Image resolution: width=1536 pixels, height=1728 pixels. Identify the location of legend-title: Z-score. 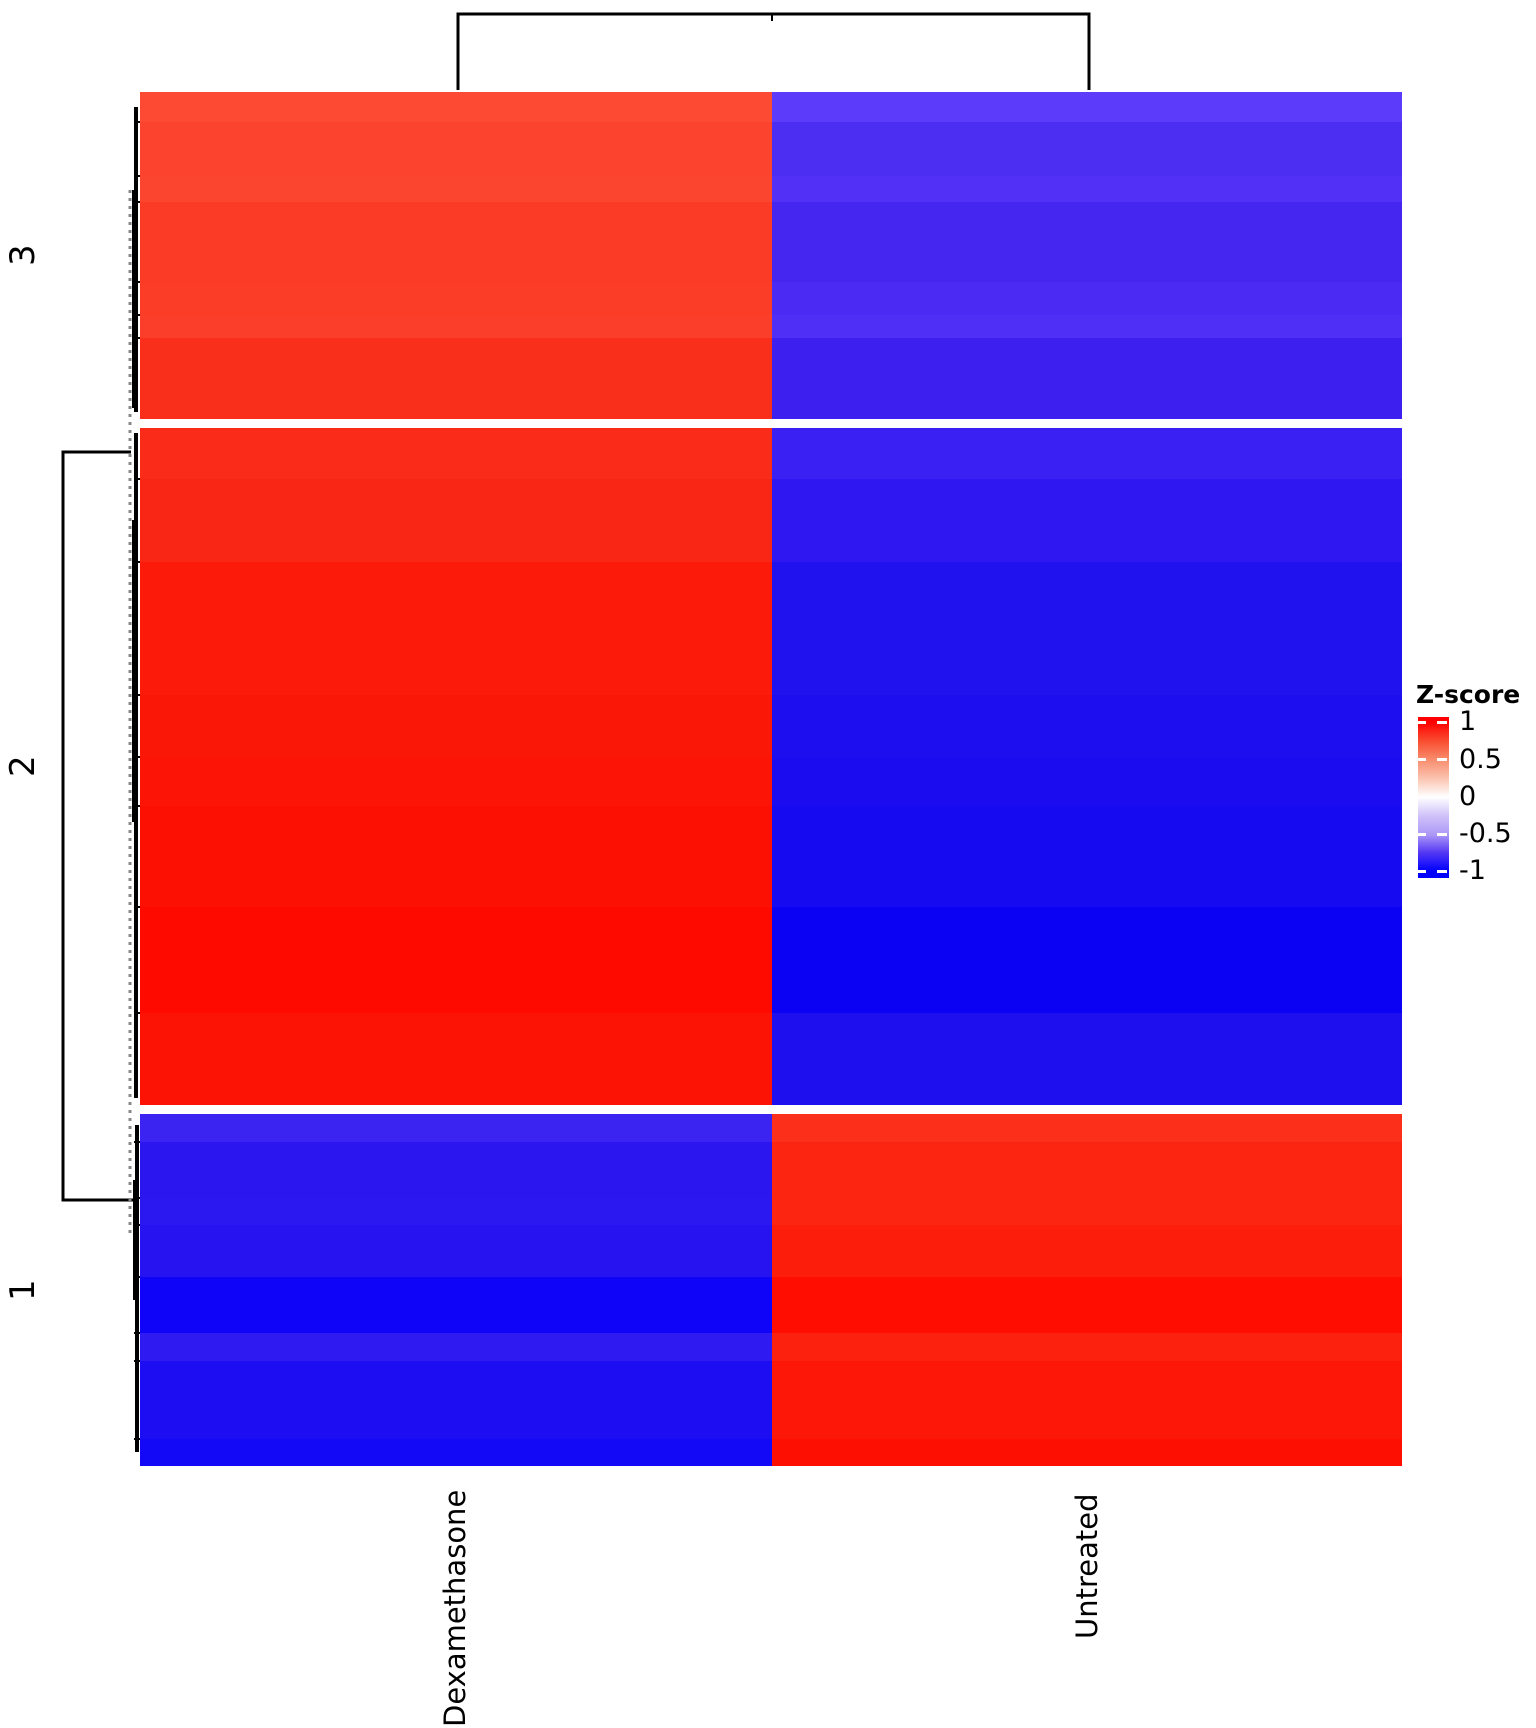
(1468, 694).